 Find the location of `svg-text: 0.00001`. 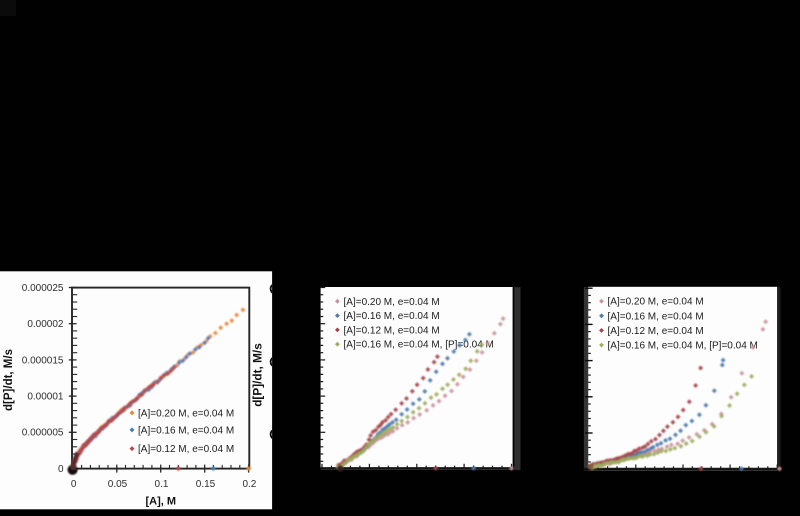

svg-text: 0.00001 is located at coordinates (45, 397).